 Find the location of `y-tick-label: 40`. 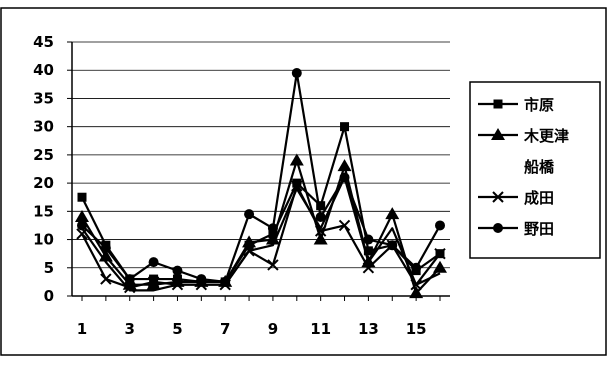

y-tick-label: 40 is located at coordinates (43, 70).